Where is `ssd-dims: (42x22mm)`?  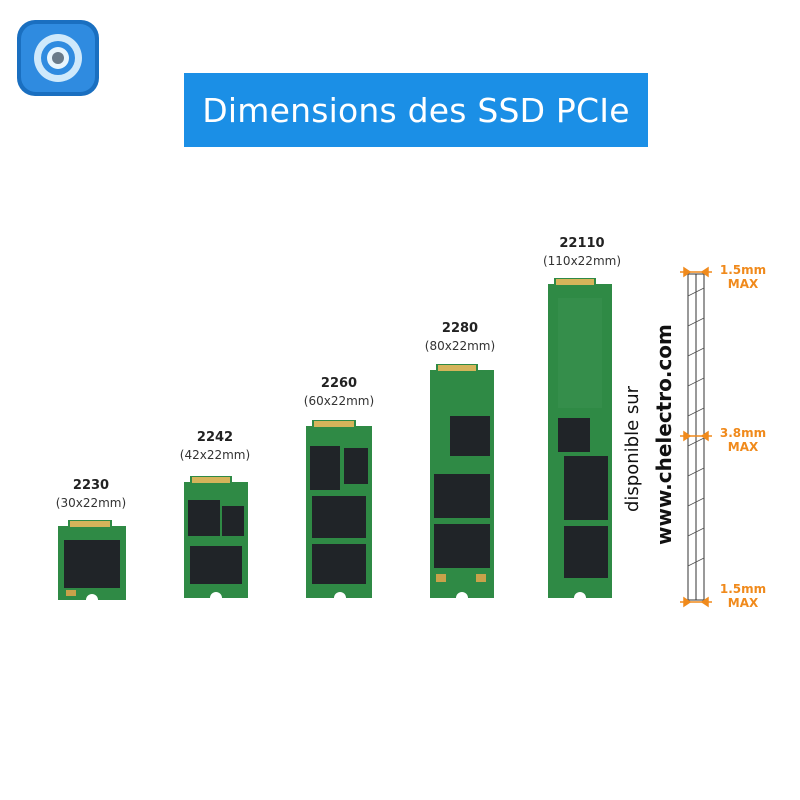 ssd-dims: (42x22mm) is located at coordinates (215, 455).